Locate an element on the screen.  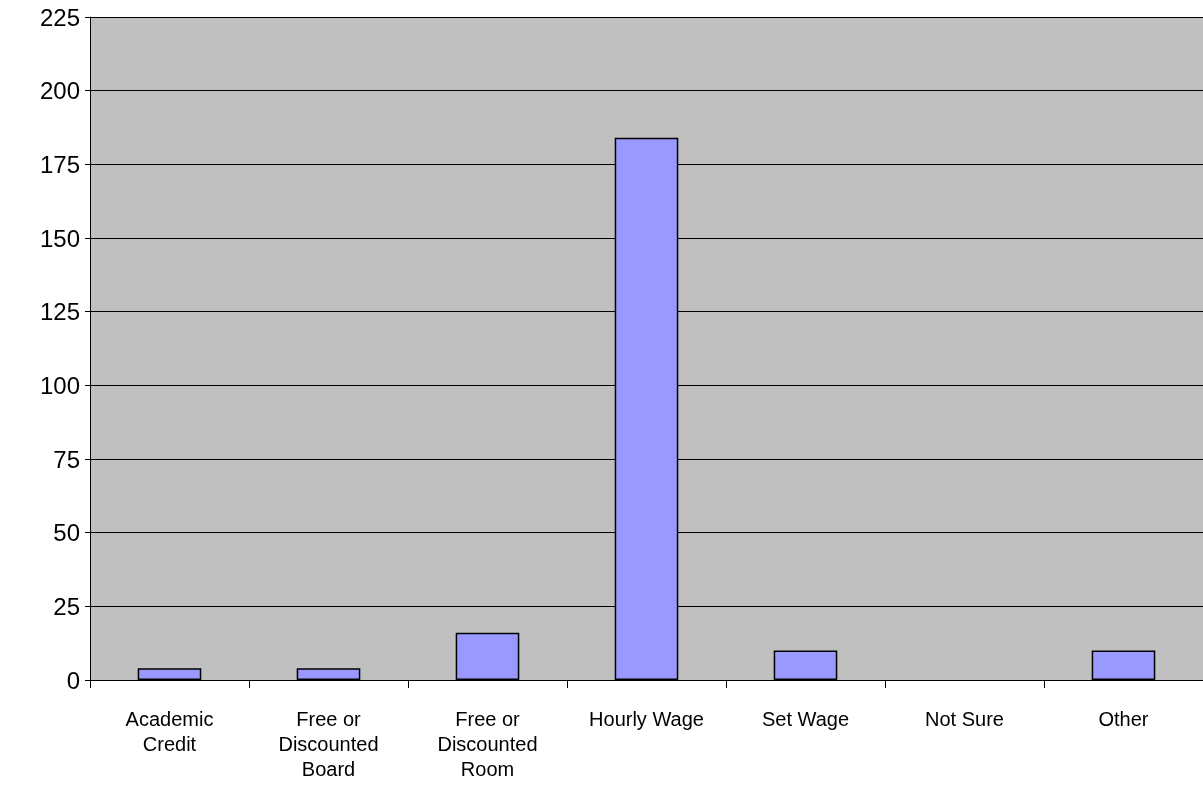
y-tick-label: 100 is located at coordinates (59, 385).